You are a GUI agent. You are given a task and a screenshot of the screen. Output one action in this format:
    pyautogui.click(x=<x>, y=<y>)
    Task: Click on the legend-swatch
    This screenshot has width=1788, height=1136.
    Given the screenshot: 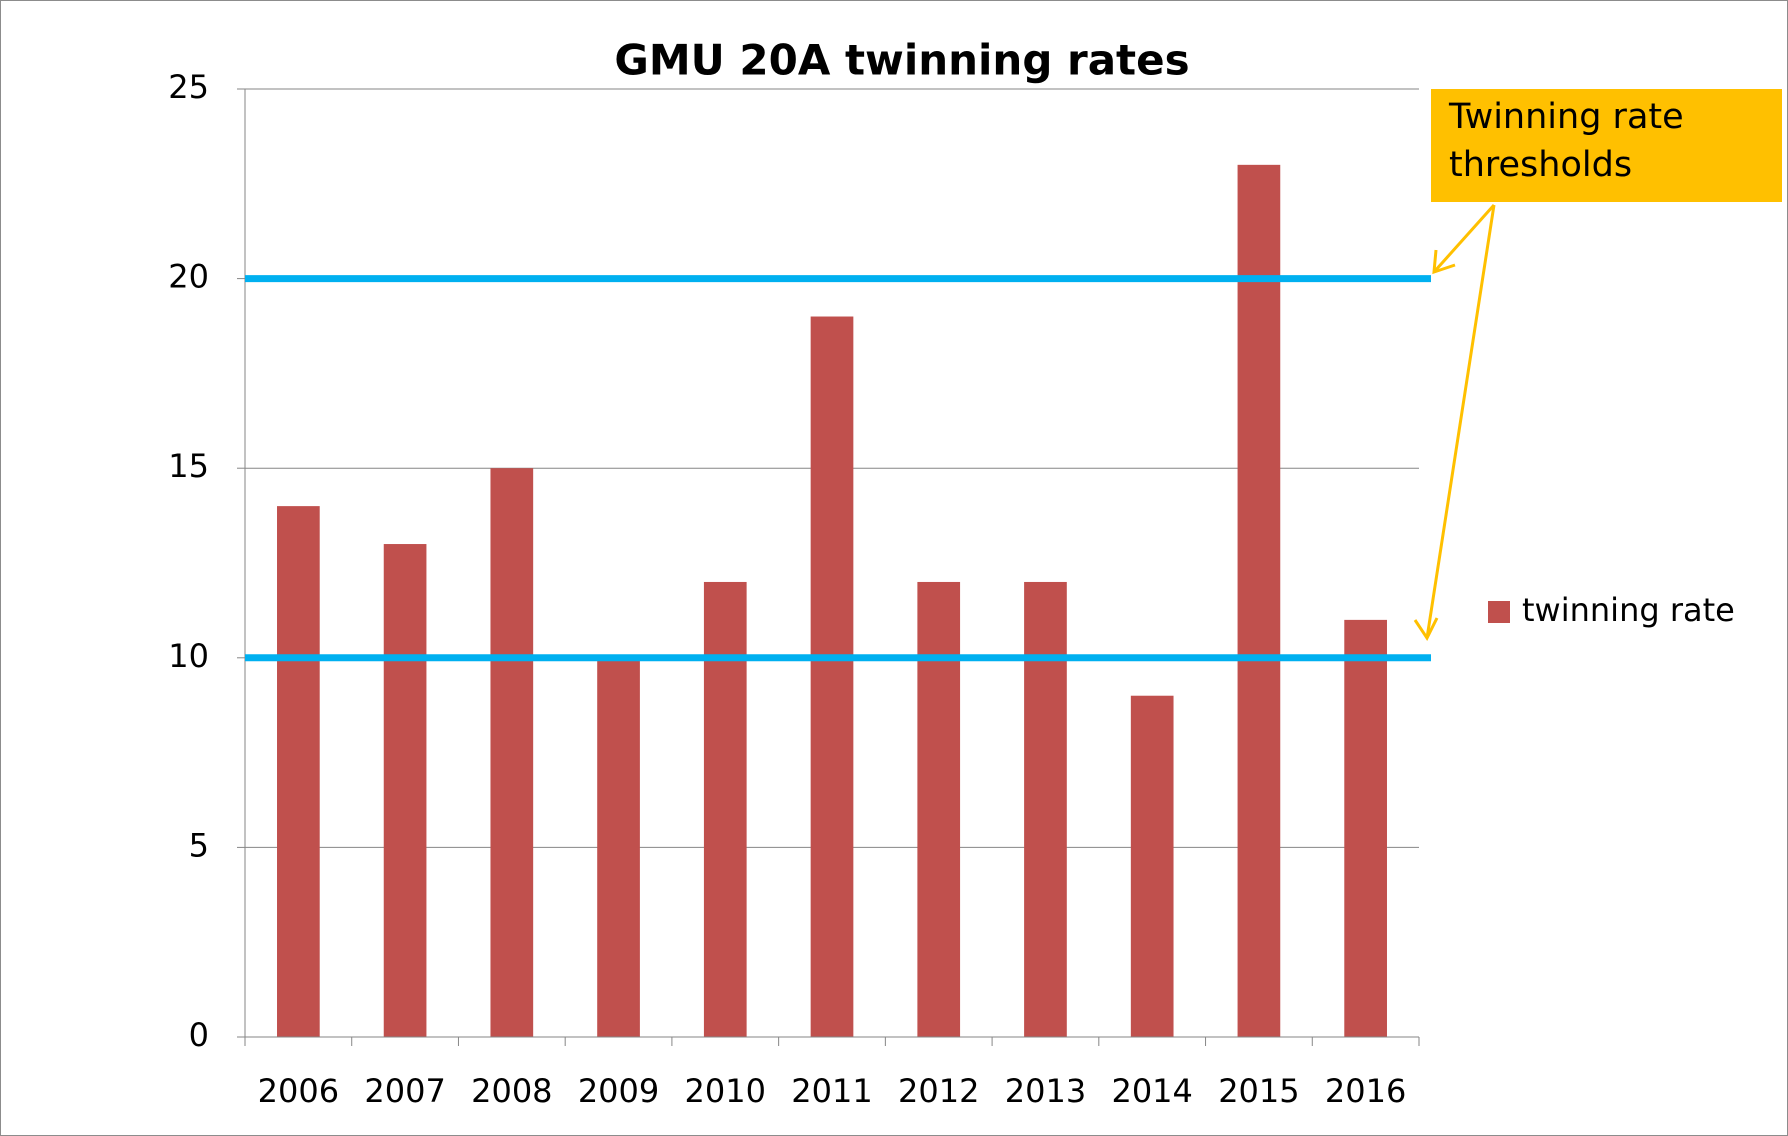 What is the action you would take?
    pyautogui.click(x=1499, y=612)
    